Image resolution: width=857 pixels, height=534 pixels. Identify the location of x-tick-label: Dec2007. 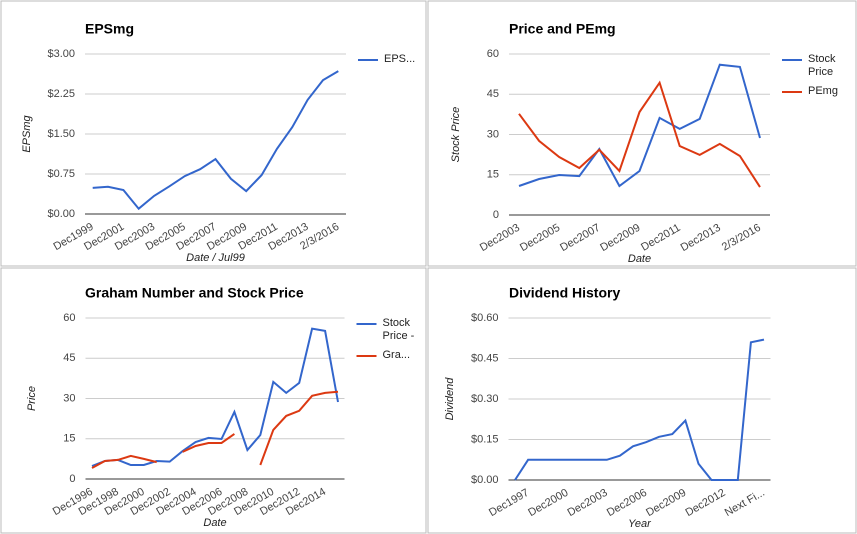
(580, 238).